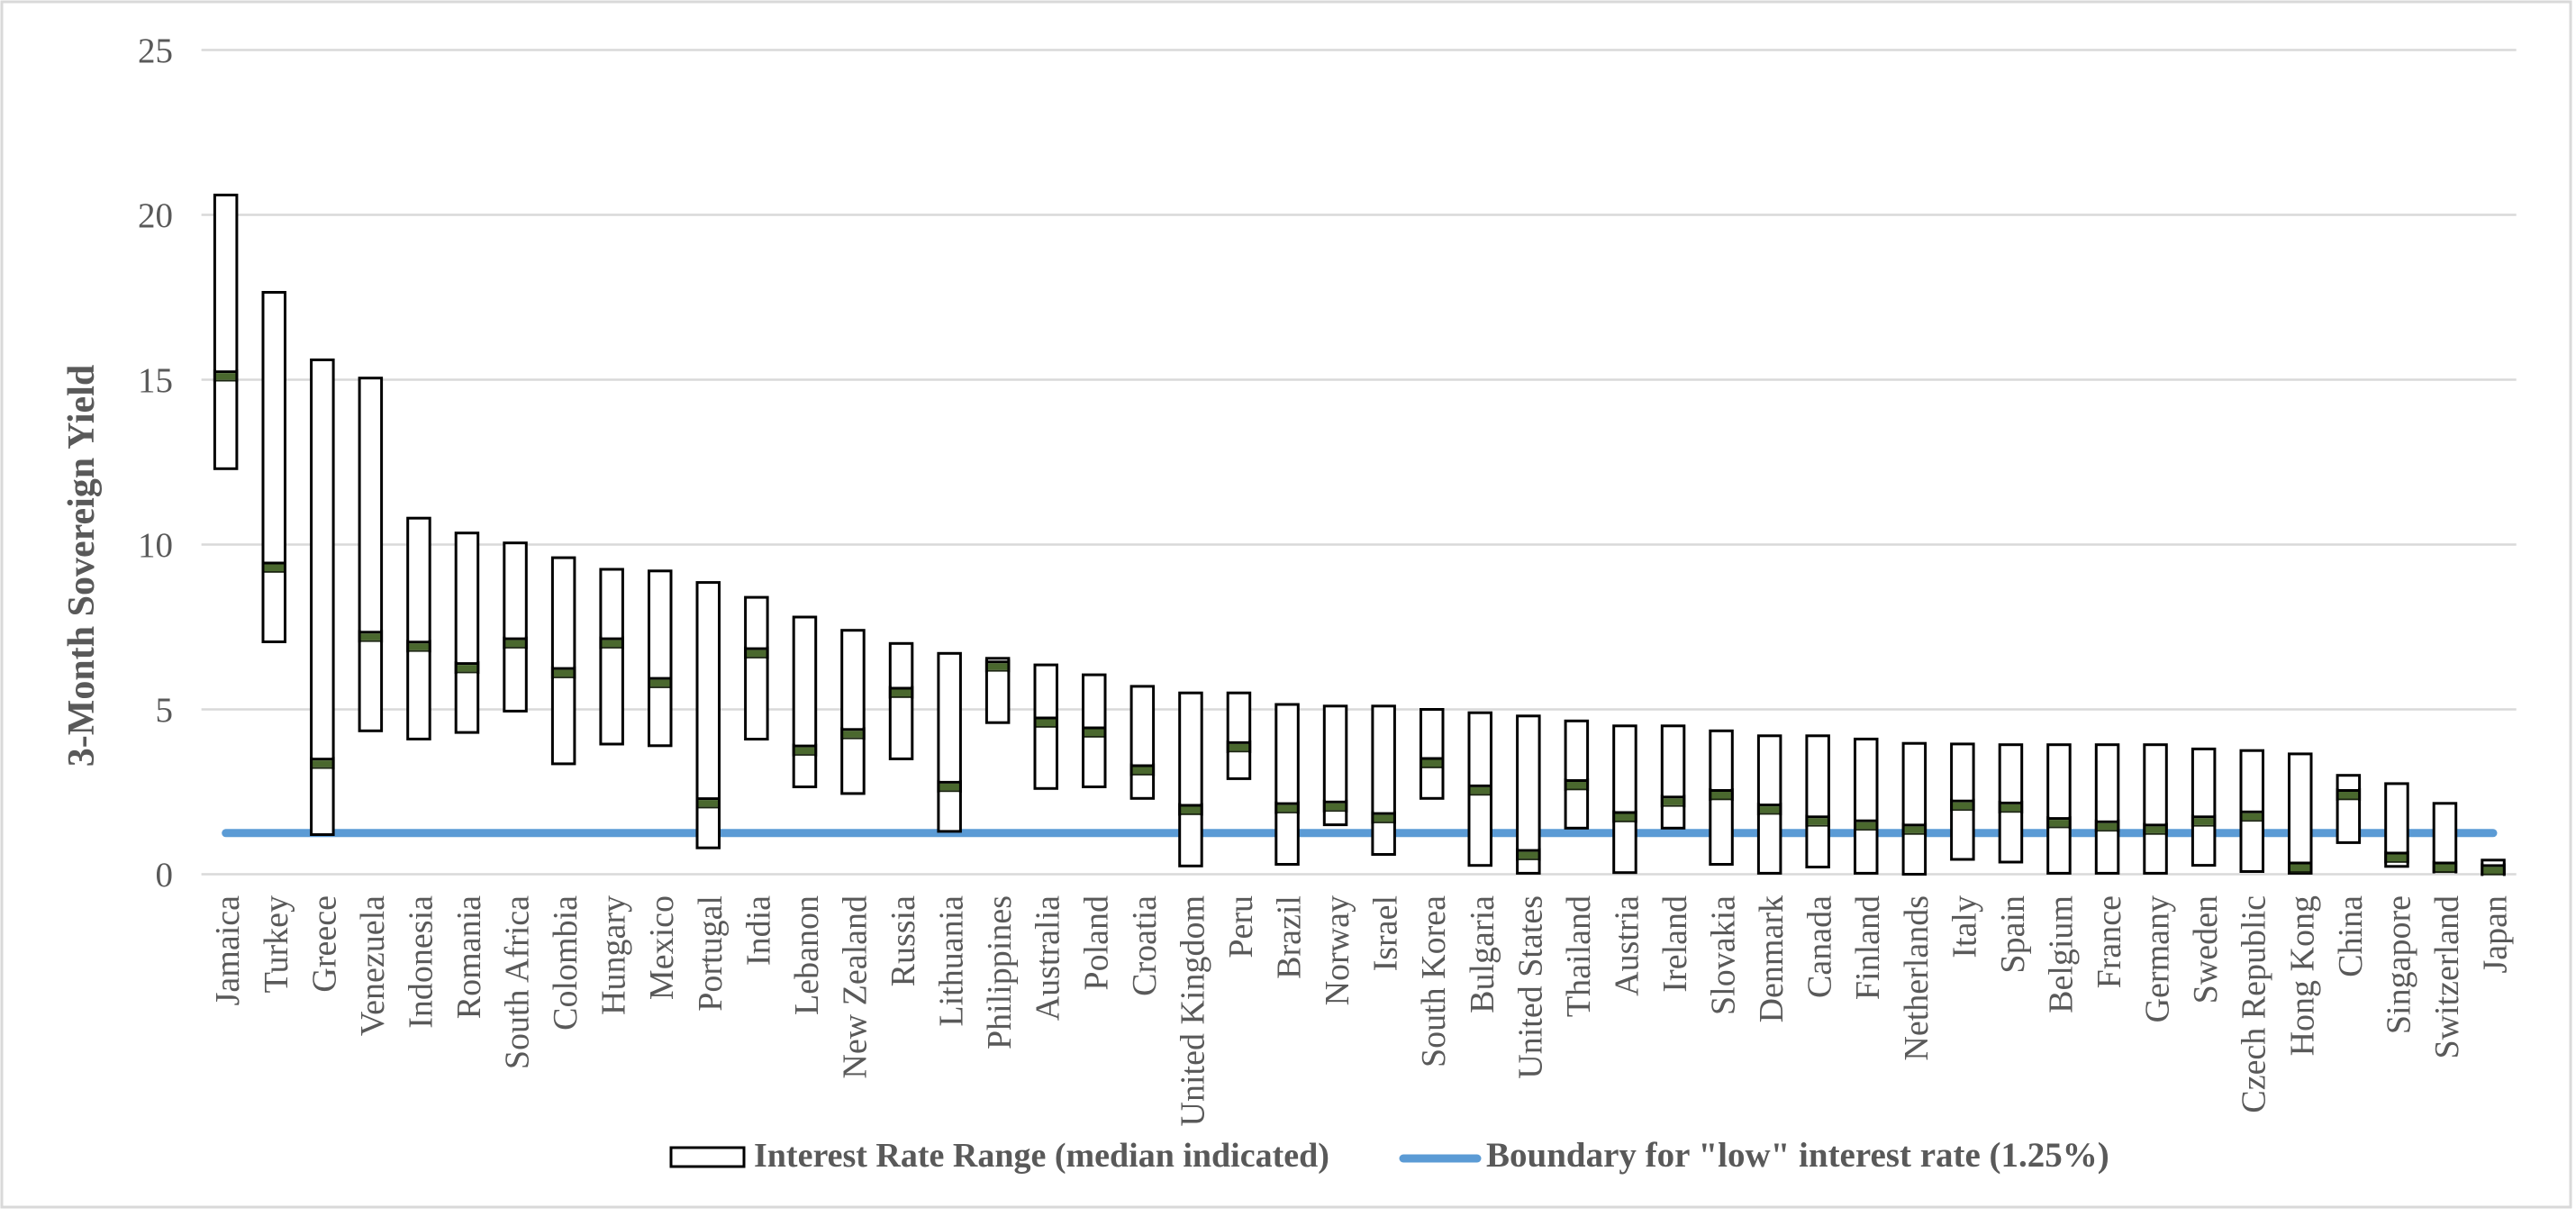 The height and width of the screenshot is (1217, 2576). Describe the element at coordinates (1041, 1156) in the screenshot. I see `svg-text:Interest Rate Range (median in: Interest Rate Range (median indicated)` at that location.